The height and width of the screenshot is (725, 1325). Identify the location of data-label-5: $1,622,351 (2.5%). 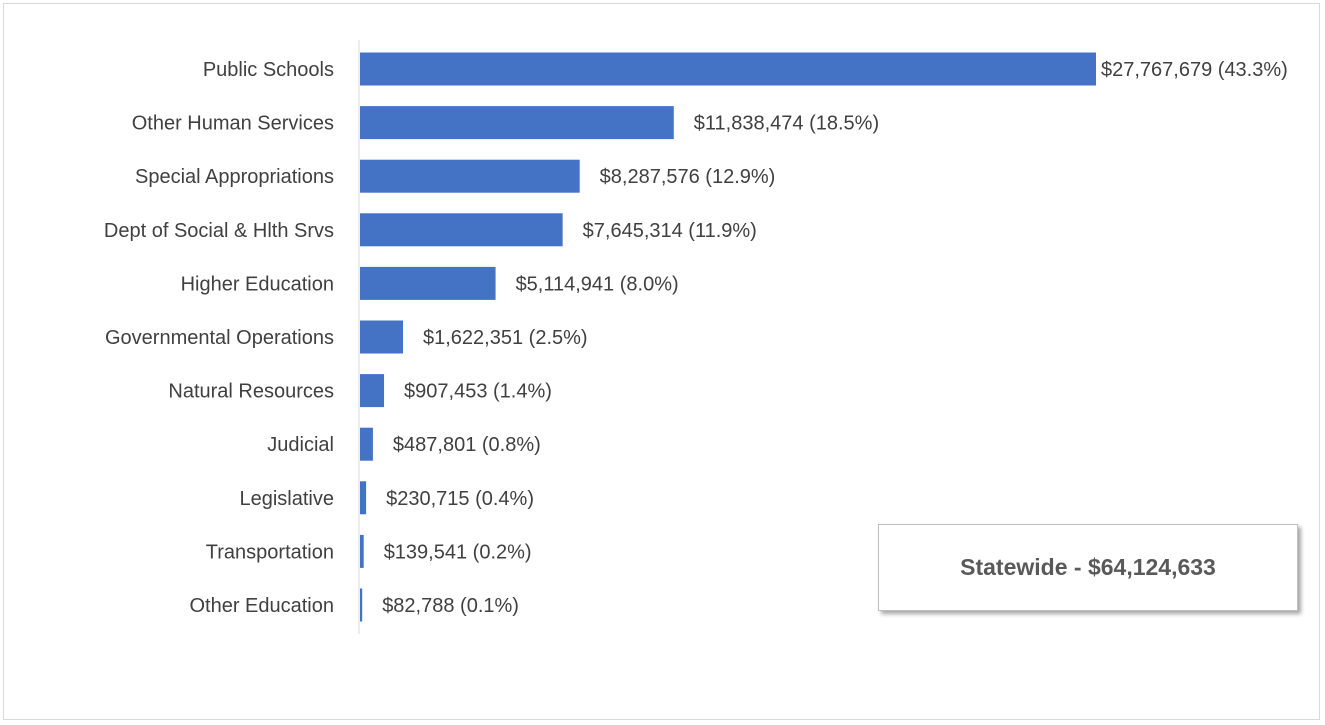
(505, 338).